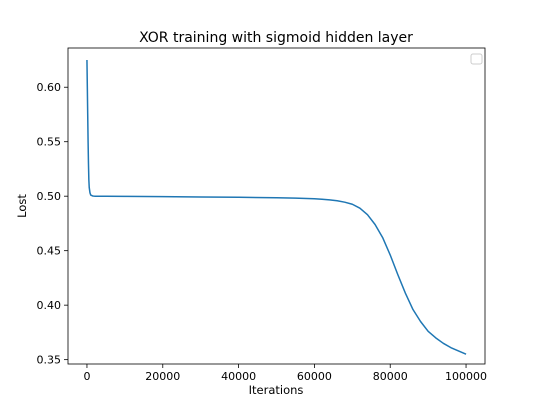  What do you see at coordinates (285, 373) in the screenshot?
I see `x-axis: 0 20000 40000 60000 80000 100000` at bounding box center [285, 373].